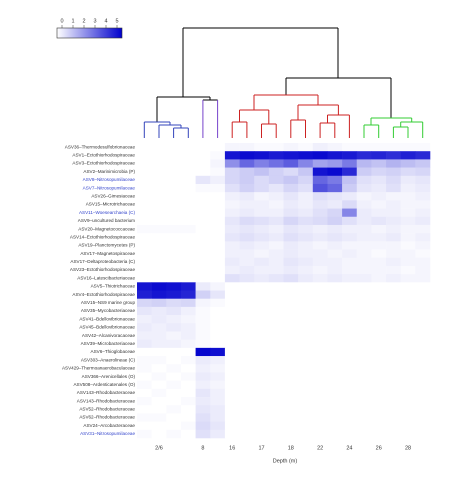 This screenshot has height=479, width=474. What do you see at coordinates (113, 195) in the screenshot?
I see `row-label: ASV26–Gimesiaceae` at bounding box center [113, 195].